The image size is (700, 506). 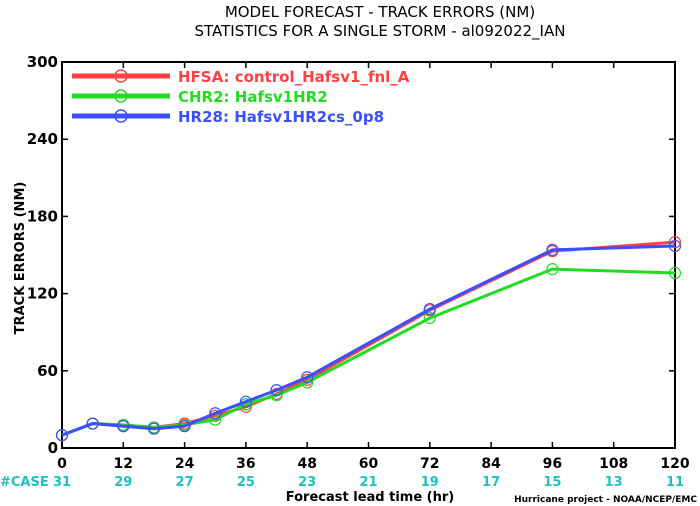 I want to click on x-tick-label: 72, so click(x=429, y=464).